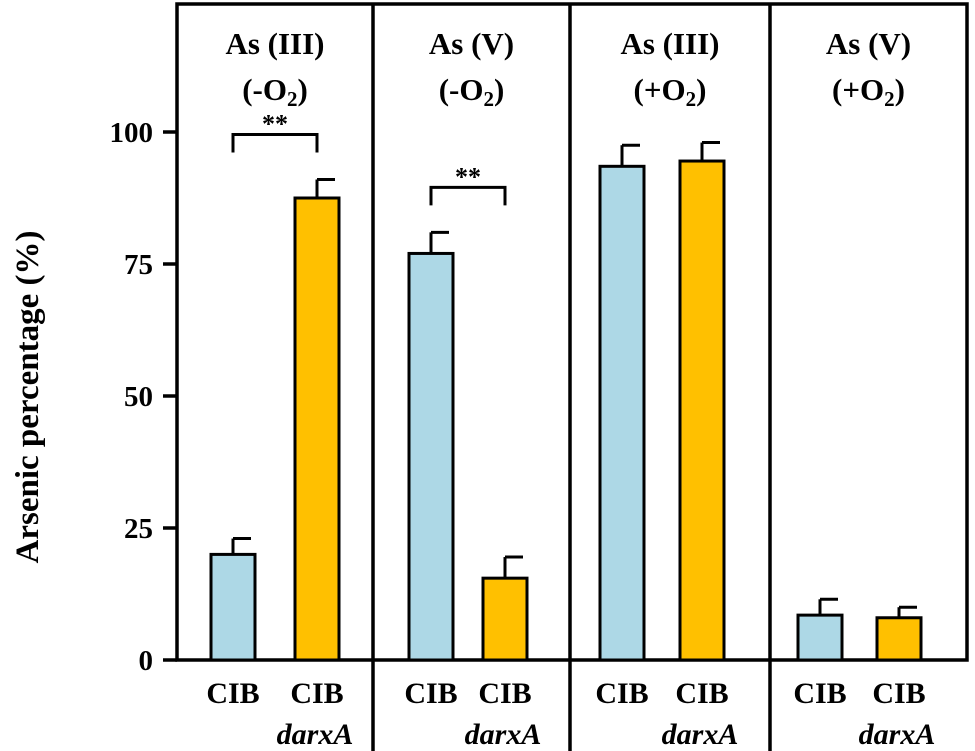  Describe the element at coordinates (146, 661) in the screenshot. I see `y-tick-label: 0` at that location.